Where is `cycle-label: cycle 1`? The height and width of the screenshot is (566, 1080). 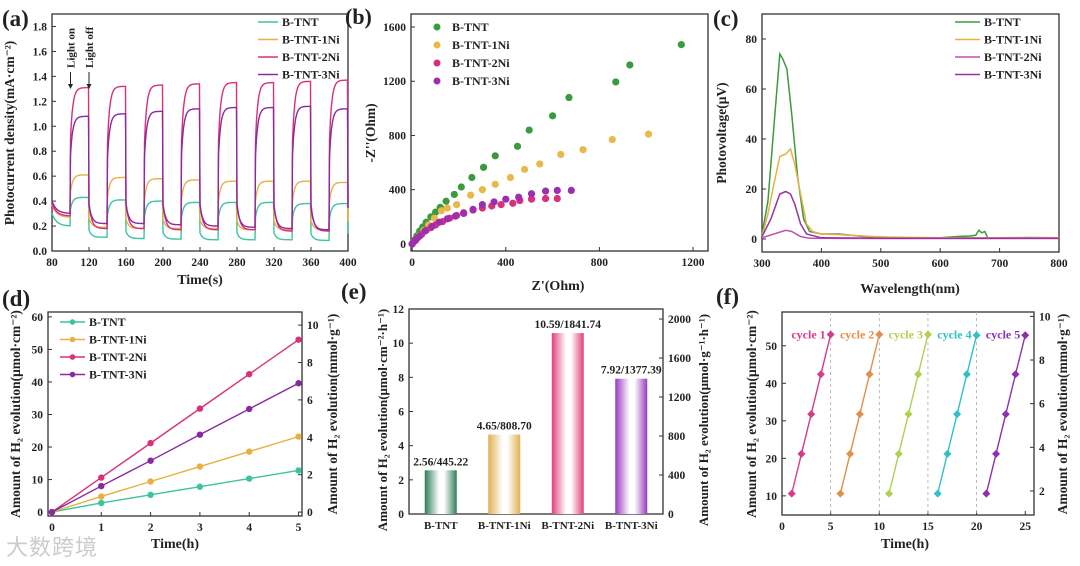 cycle-label: cycle 1 is located at coordinates (808, 335).